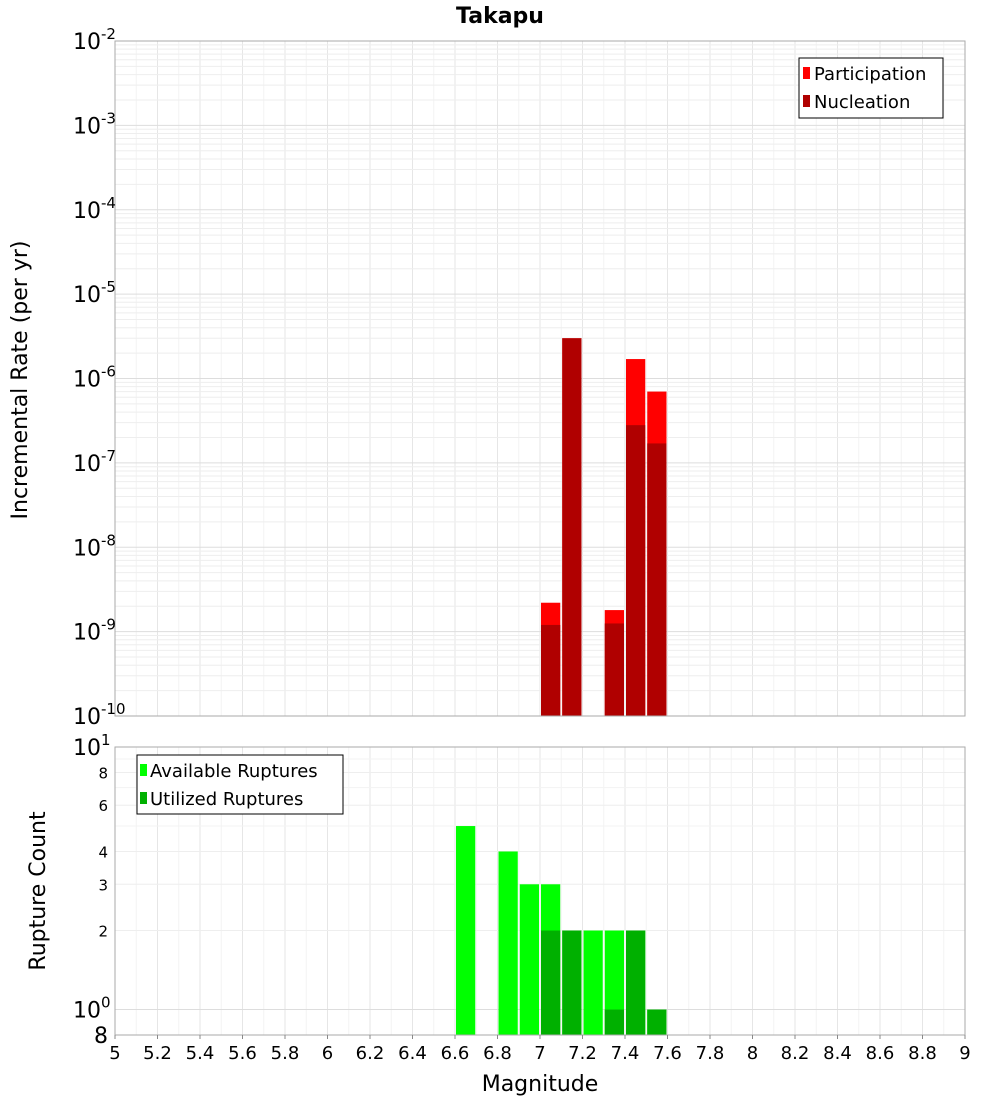 Image resolution: width=1000 pixels, height=1104 pixels. I want to click on x-axis-label: Magnitude, so click(540, 1084).